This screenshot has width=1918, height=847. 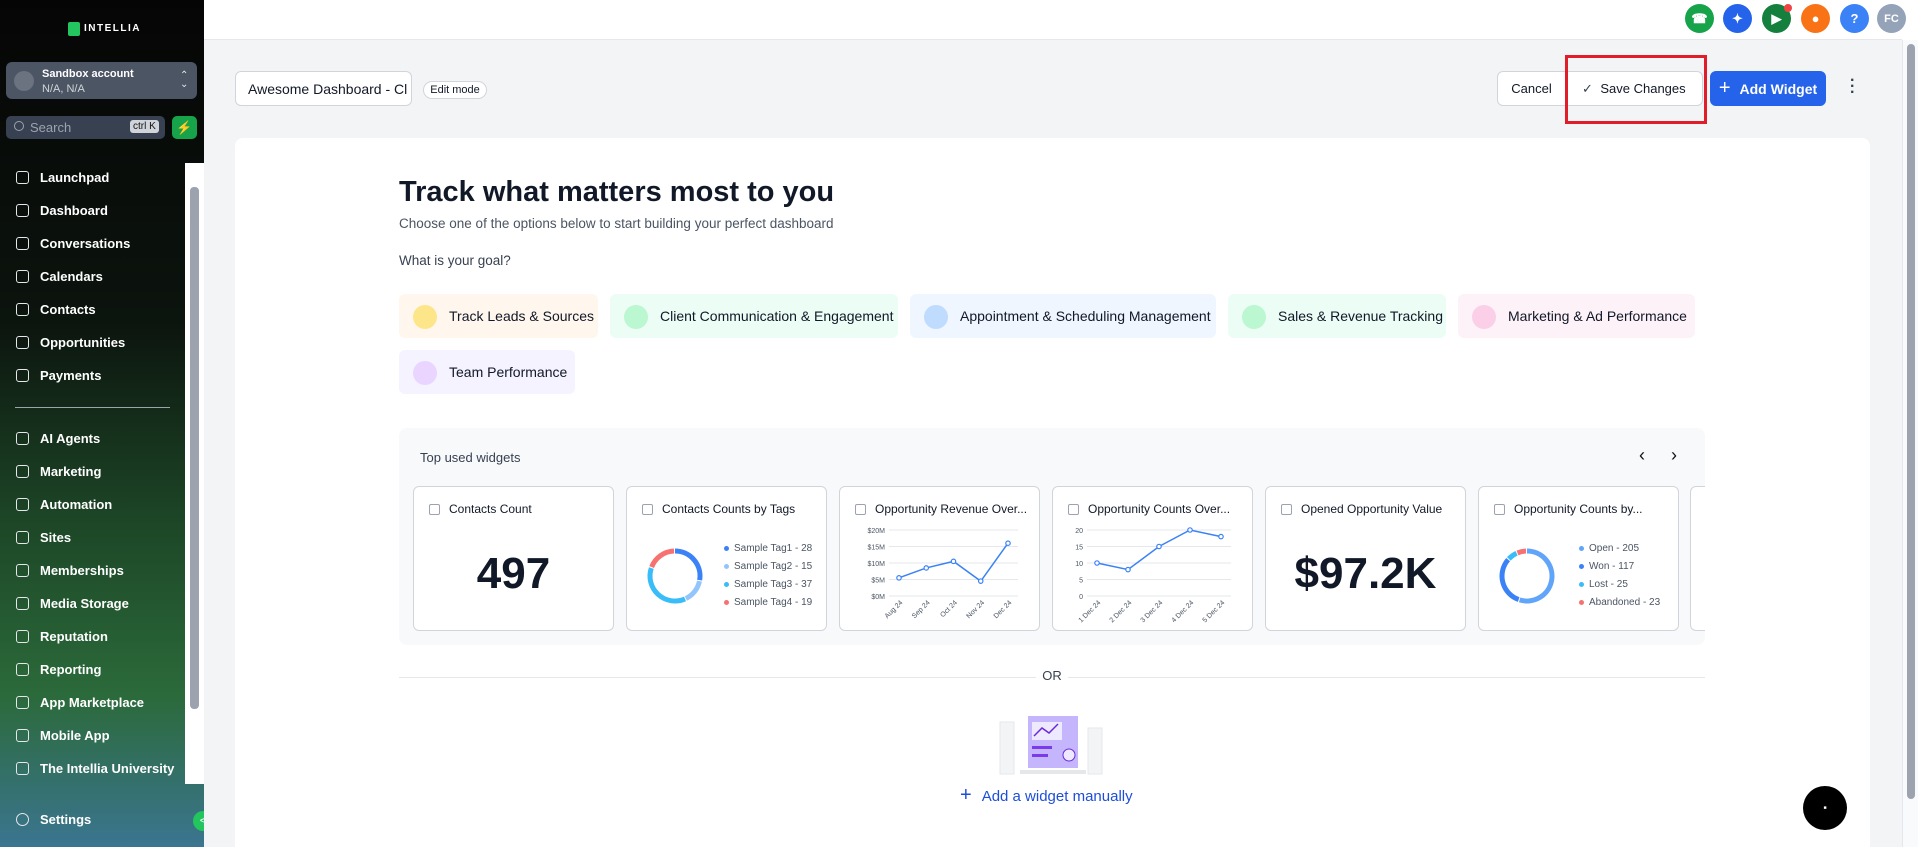 I want to click on goal-chip: Appointment & Scheduling Management, so click(x=1063, y=316).